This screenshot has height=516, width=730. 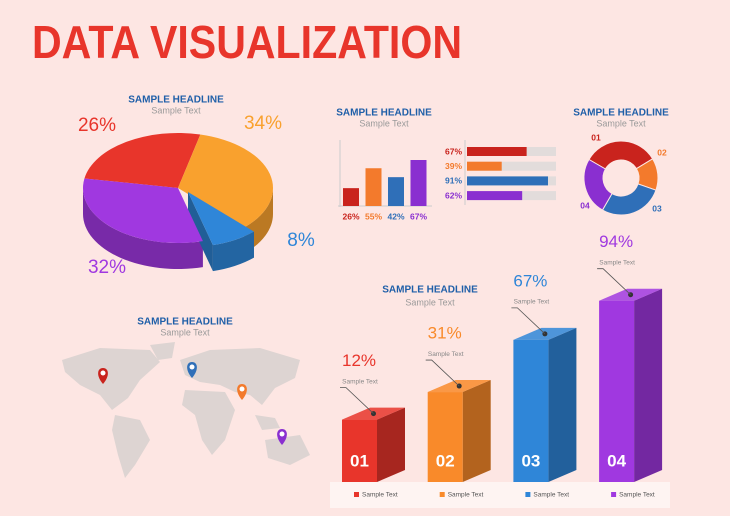 I want to click on pie-slice-edge, so click(x=200, y=232).